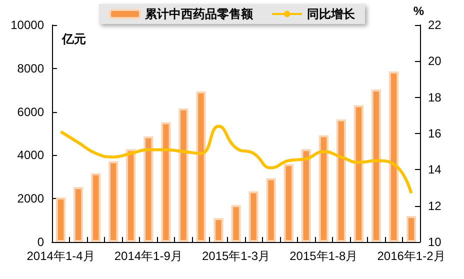  I want to click on x-tick-label: 2014年1-9月, so click(148, 256).